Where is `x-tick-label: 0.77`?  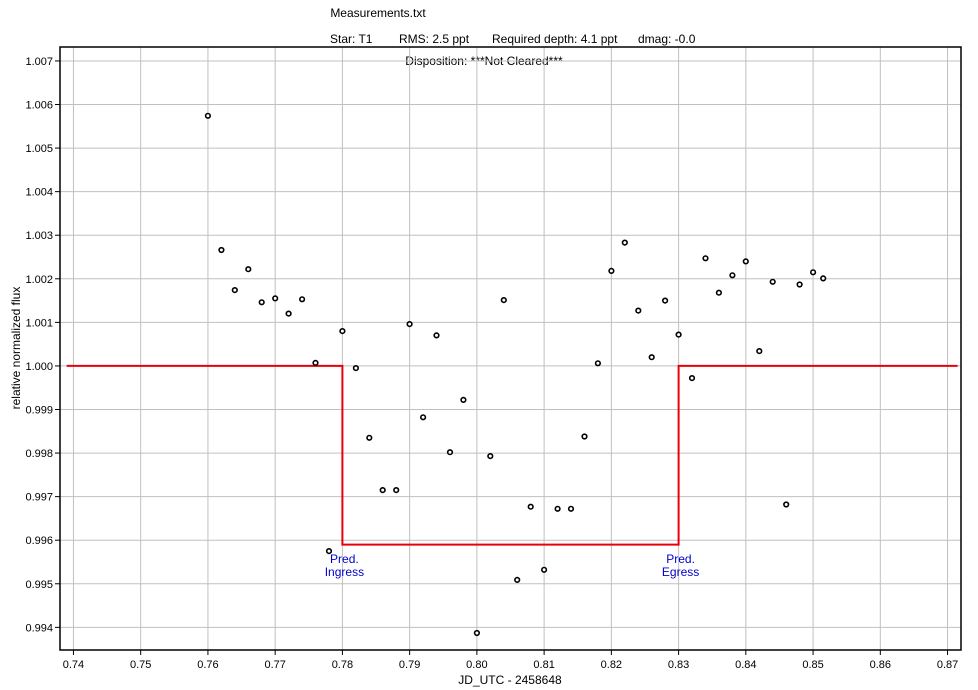
x-tick-label: 0.77 is located at coordinates (274, 665).